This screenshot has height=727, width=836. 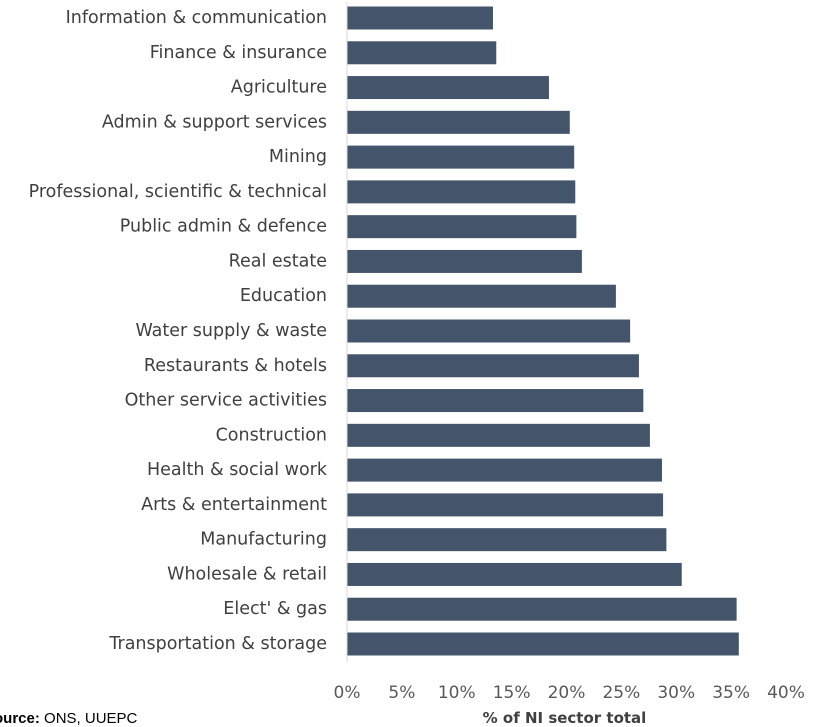 I want to click on x-tick-label: 40%, so click(x=786, y=693).